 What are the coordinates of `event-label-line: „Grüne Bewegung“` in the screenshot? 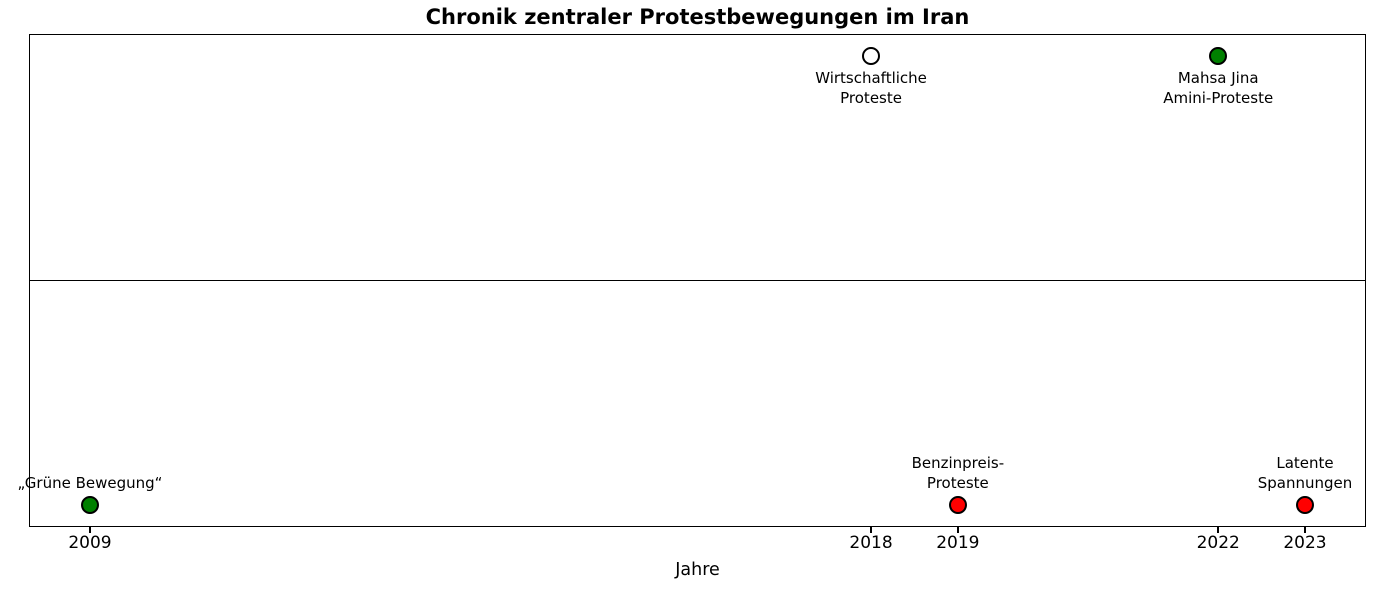 It's located at (90, 482).